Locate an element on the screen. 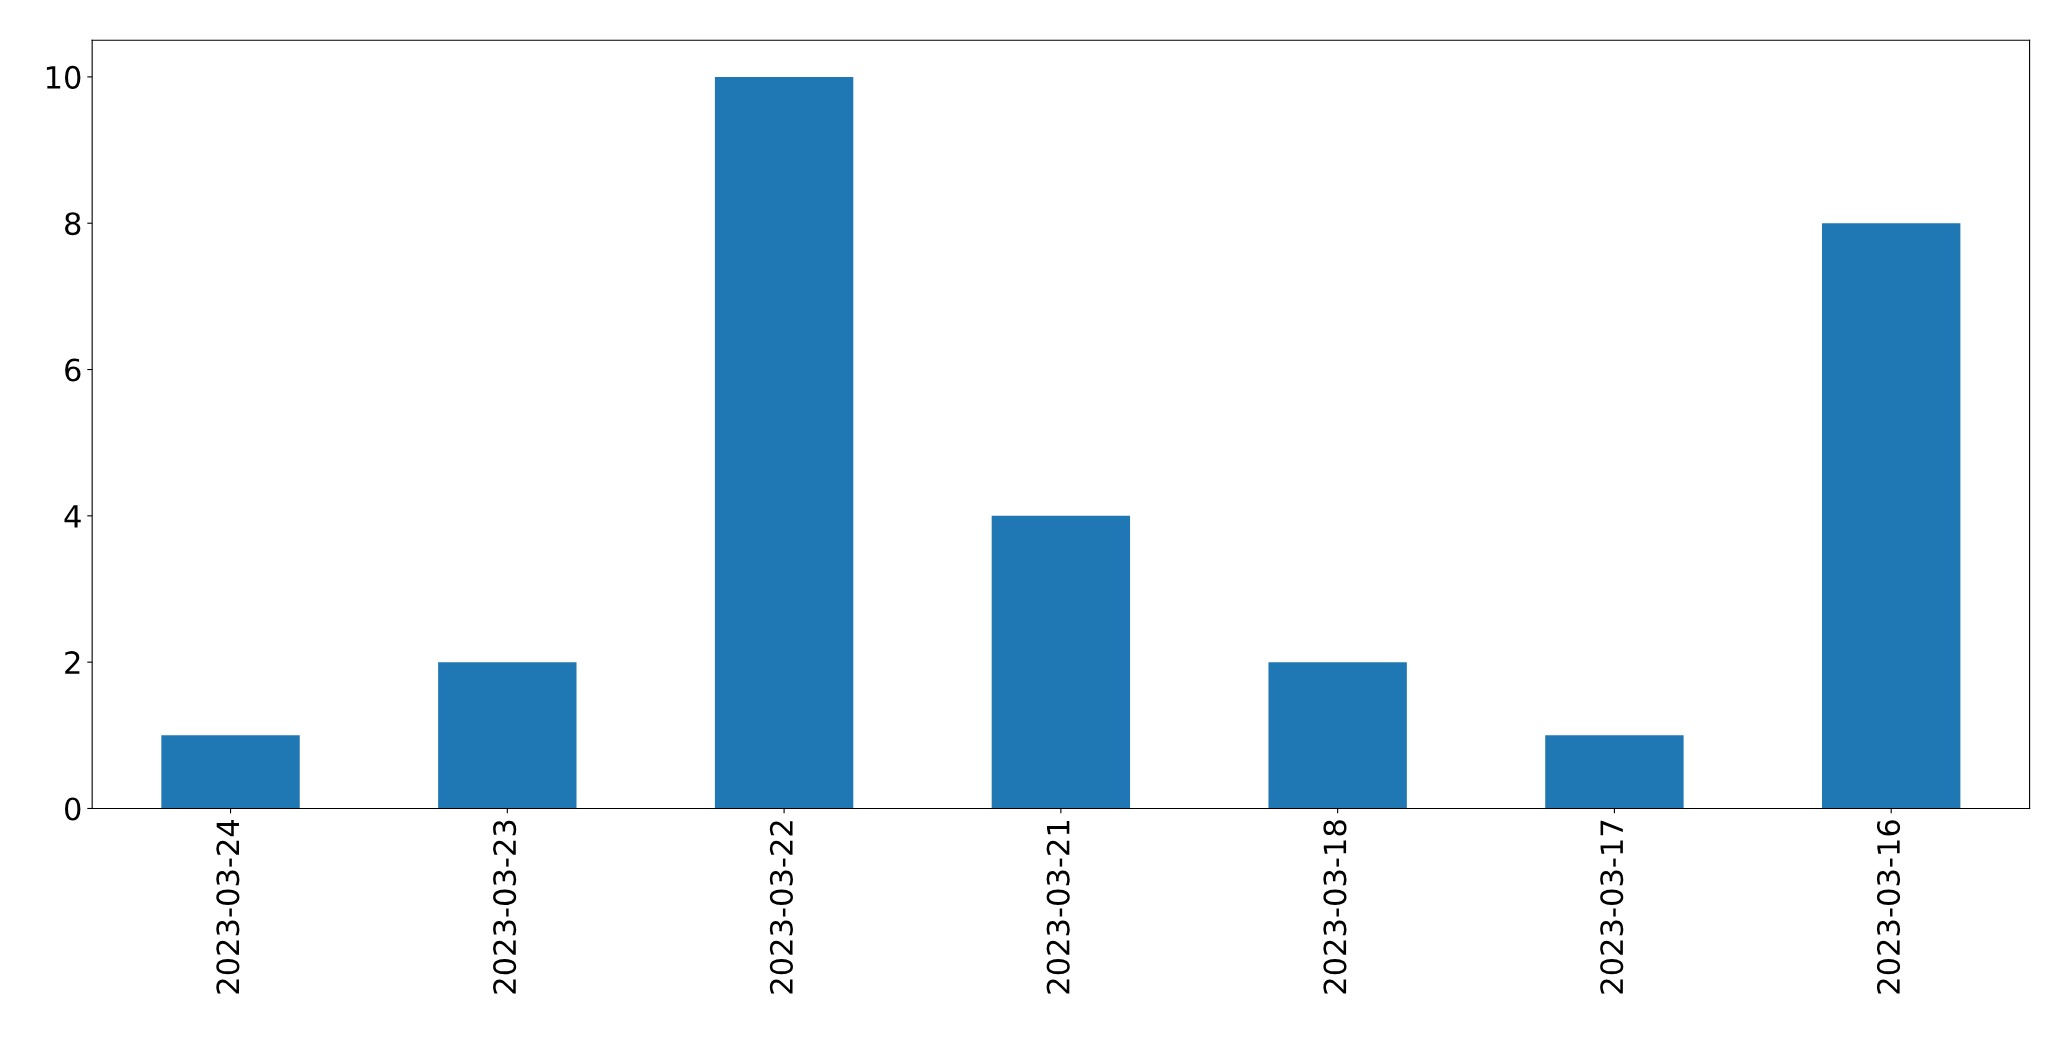 The image size is (2071, 1061). x-tick-label: 2023-03-22 is located at coordinates (781, 907).